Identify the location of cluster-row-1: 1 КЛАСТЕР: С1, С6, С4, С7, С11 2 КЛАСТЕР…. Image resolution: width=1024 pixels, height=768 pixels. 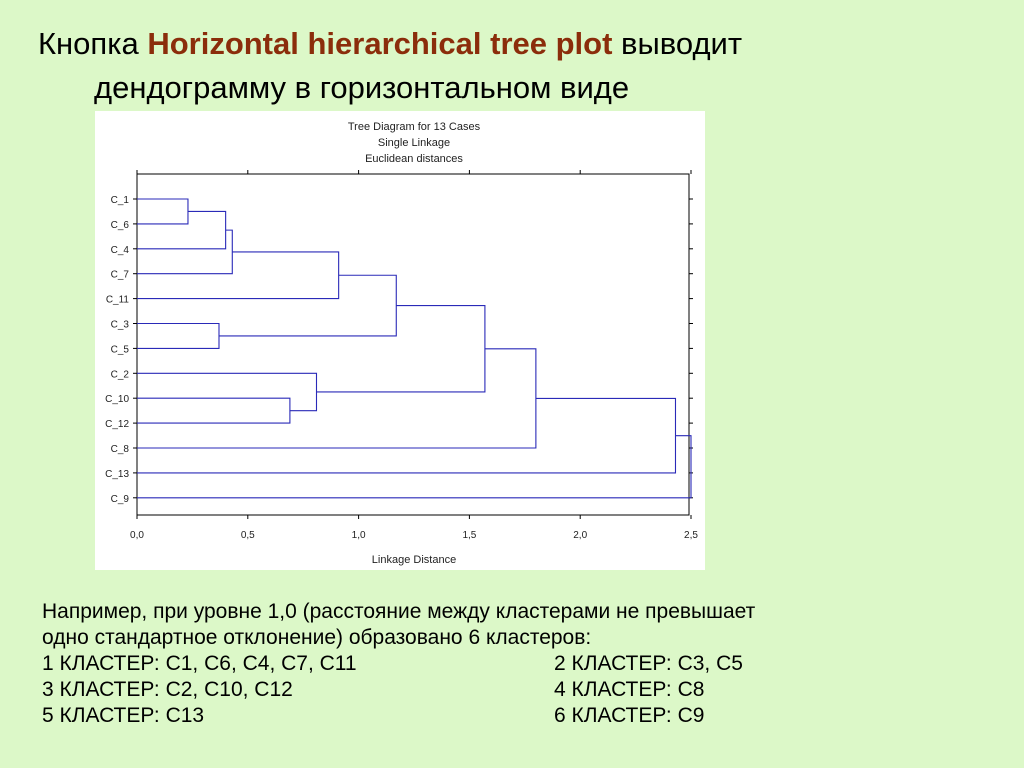
(522, 664).